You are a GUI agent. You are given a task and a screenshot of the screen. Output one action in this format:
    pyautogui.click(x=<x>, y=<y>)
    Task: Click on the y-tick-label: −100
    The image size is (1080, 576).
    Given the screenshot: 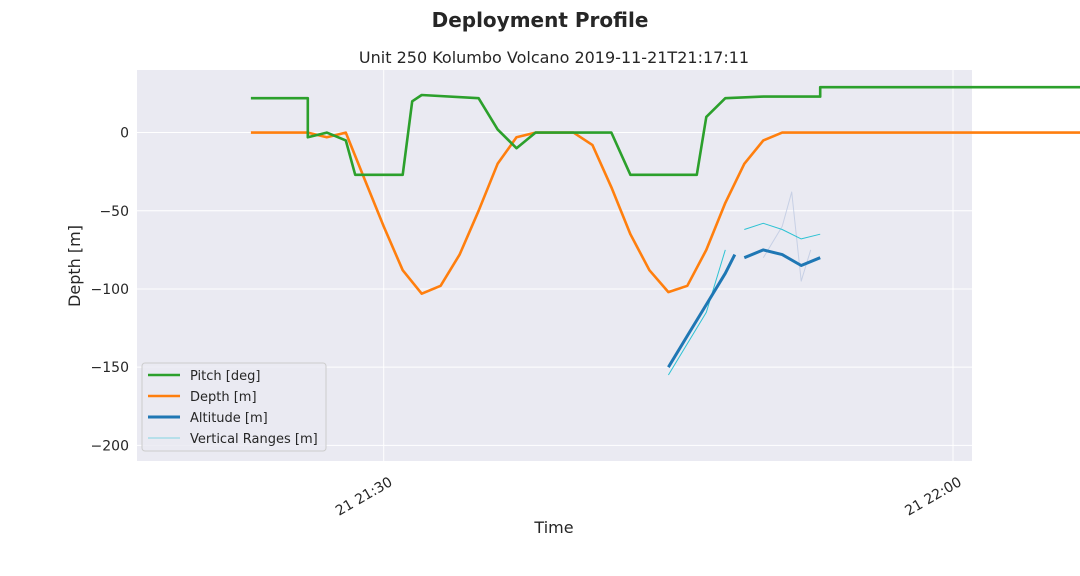 What is the action you would take?
    pyautogui.click(x=110, y=290)
    